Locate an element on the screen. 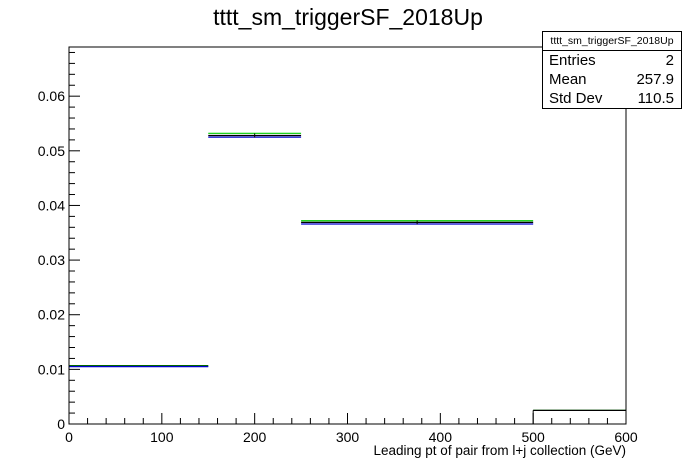 The height and width of the screenshot is (472, 696). y-tick-label: 0.02 is located at coordinates (51, 315).